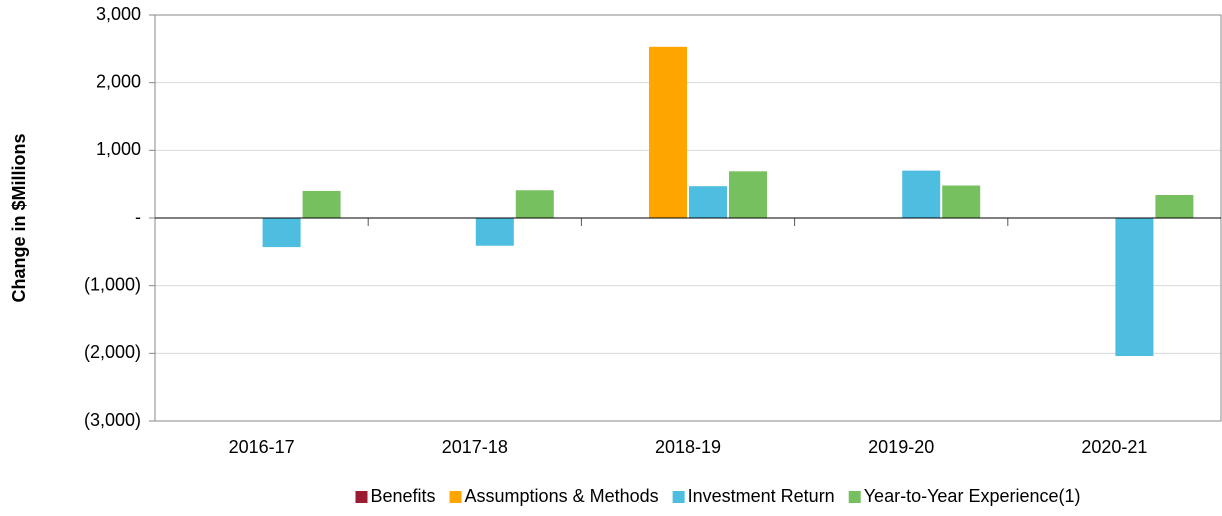  Describe the element at coordinates (688, 447) in the screenshot. I see `x-tick-label: 2018-19` at that location.